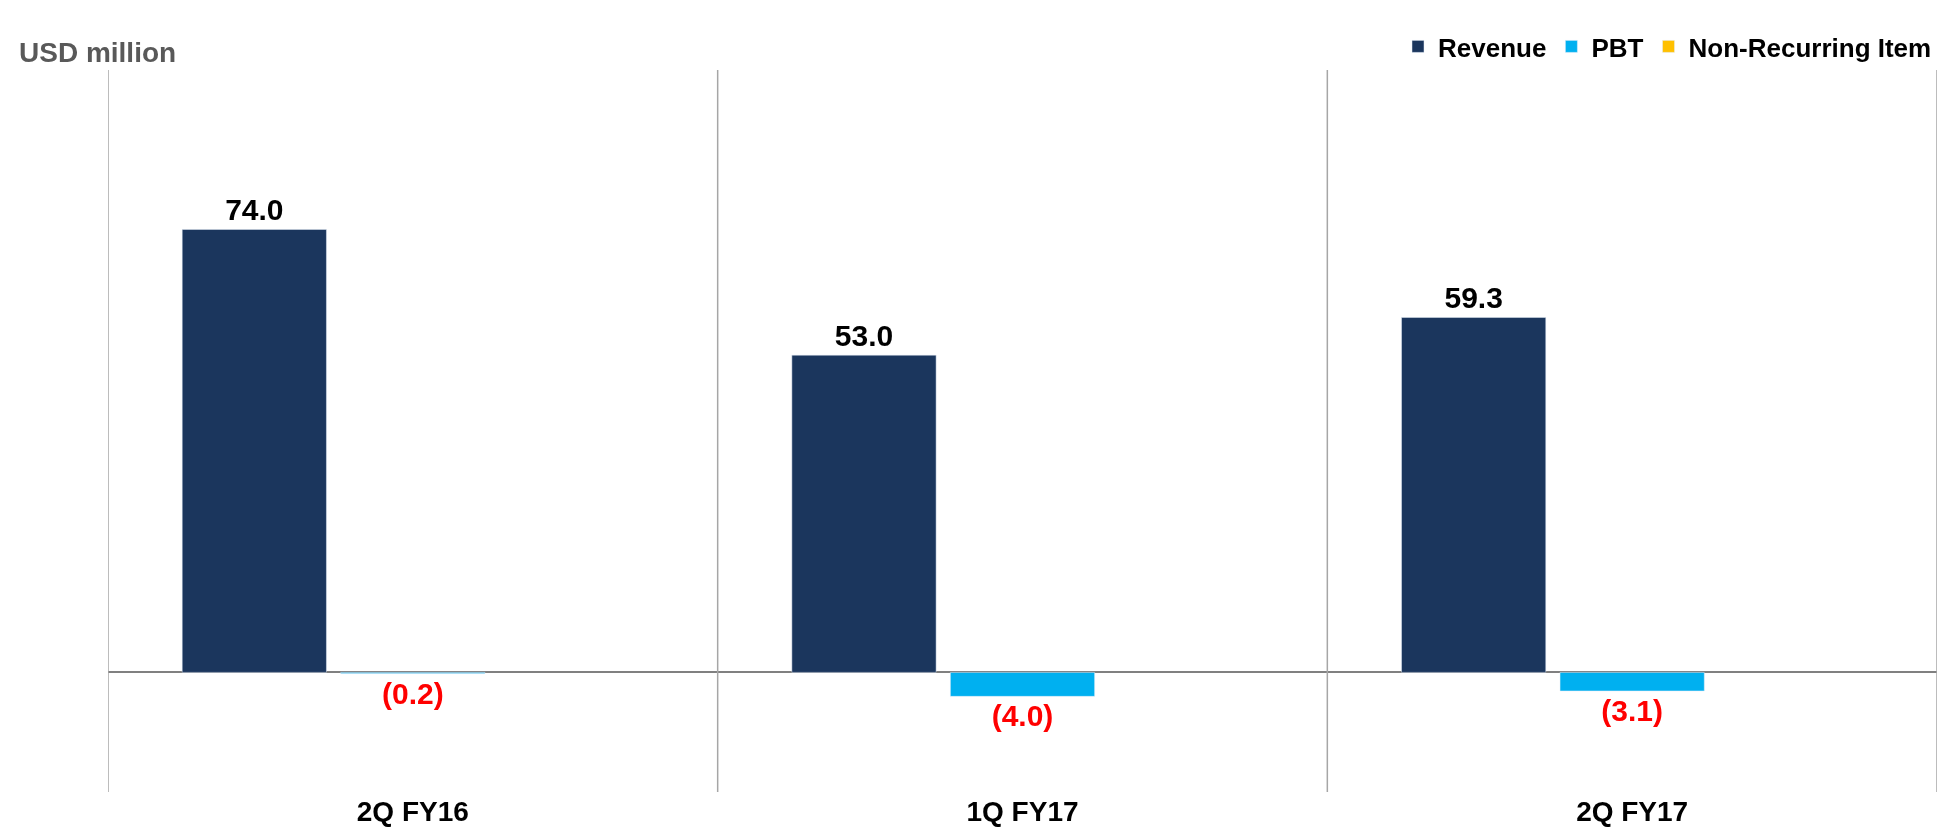  What do you see at coordinates (1022, 811) in the screenshot?
I see `x-tick-label: 1Q FY17` at bounding box center [1022, 811].